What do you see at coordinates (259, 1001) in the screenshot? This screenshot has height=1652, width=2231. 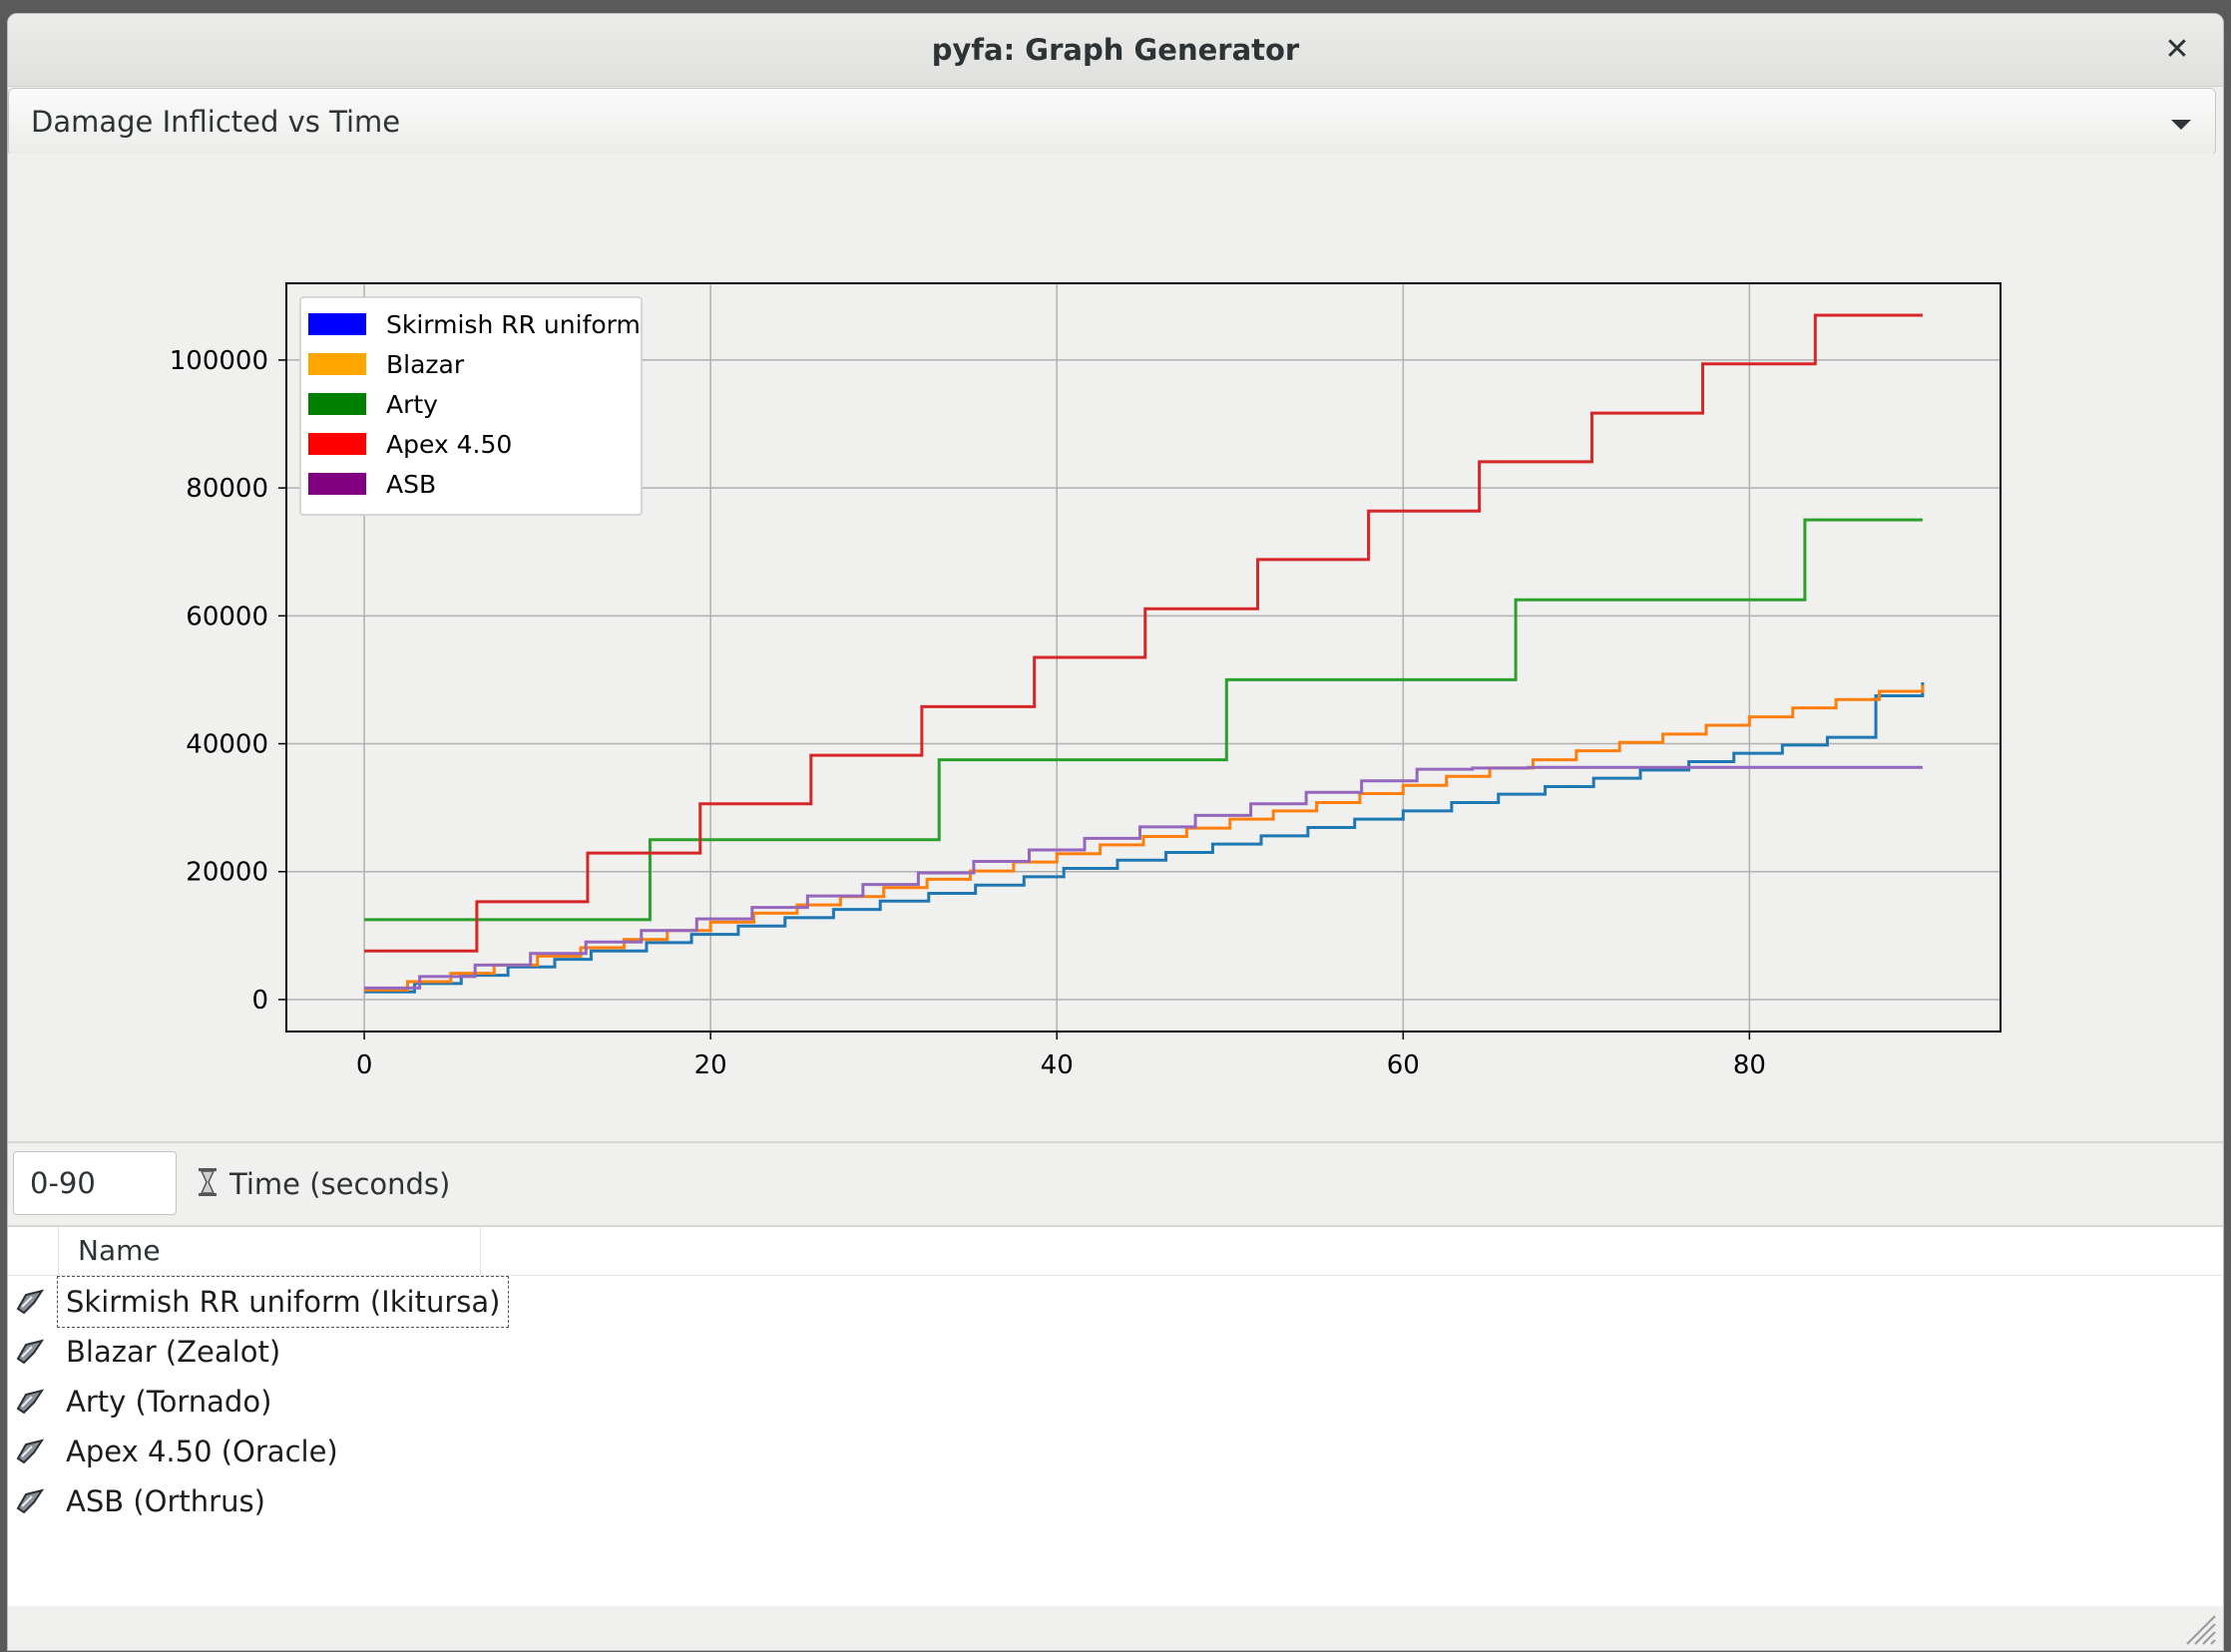 I see `y-tick-label: 0` at bounding box center [259, 1001].